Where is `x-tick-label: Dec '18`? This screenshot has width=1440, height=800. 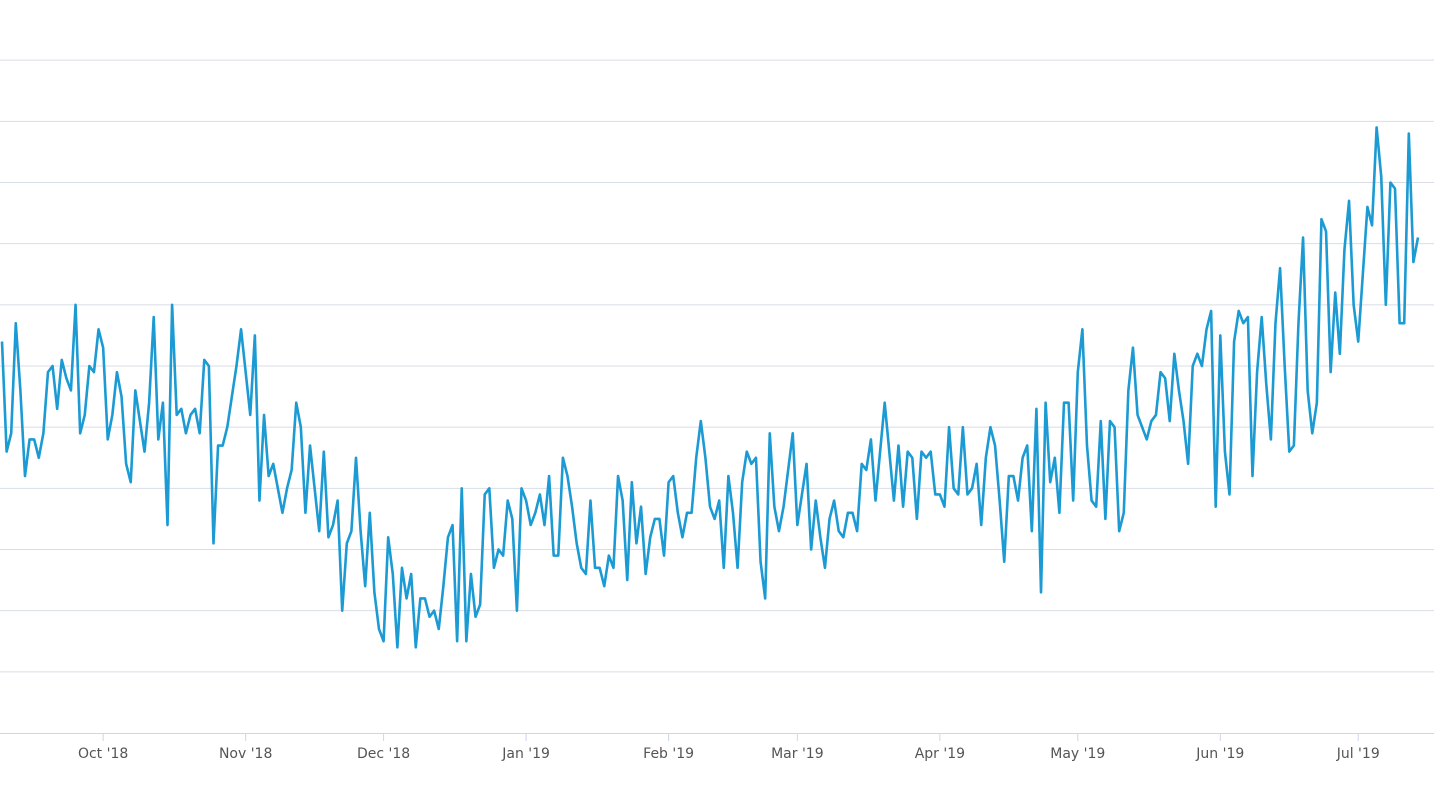
x-tick-label: Dec '18 is located at coordinates (383, 754).